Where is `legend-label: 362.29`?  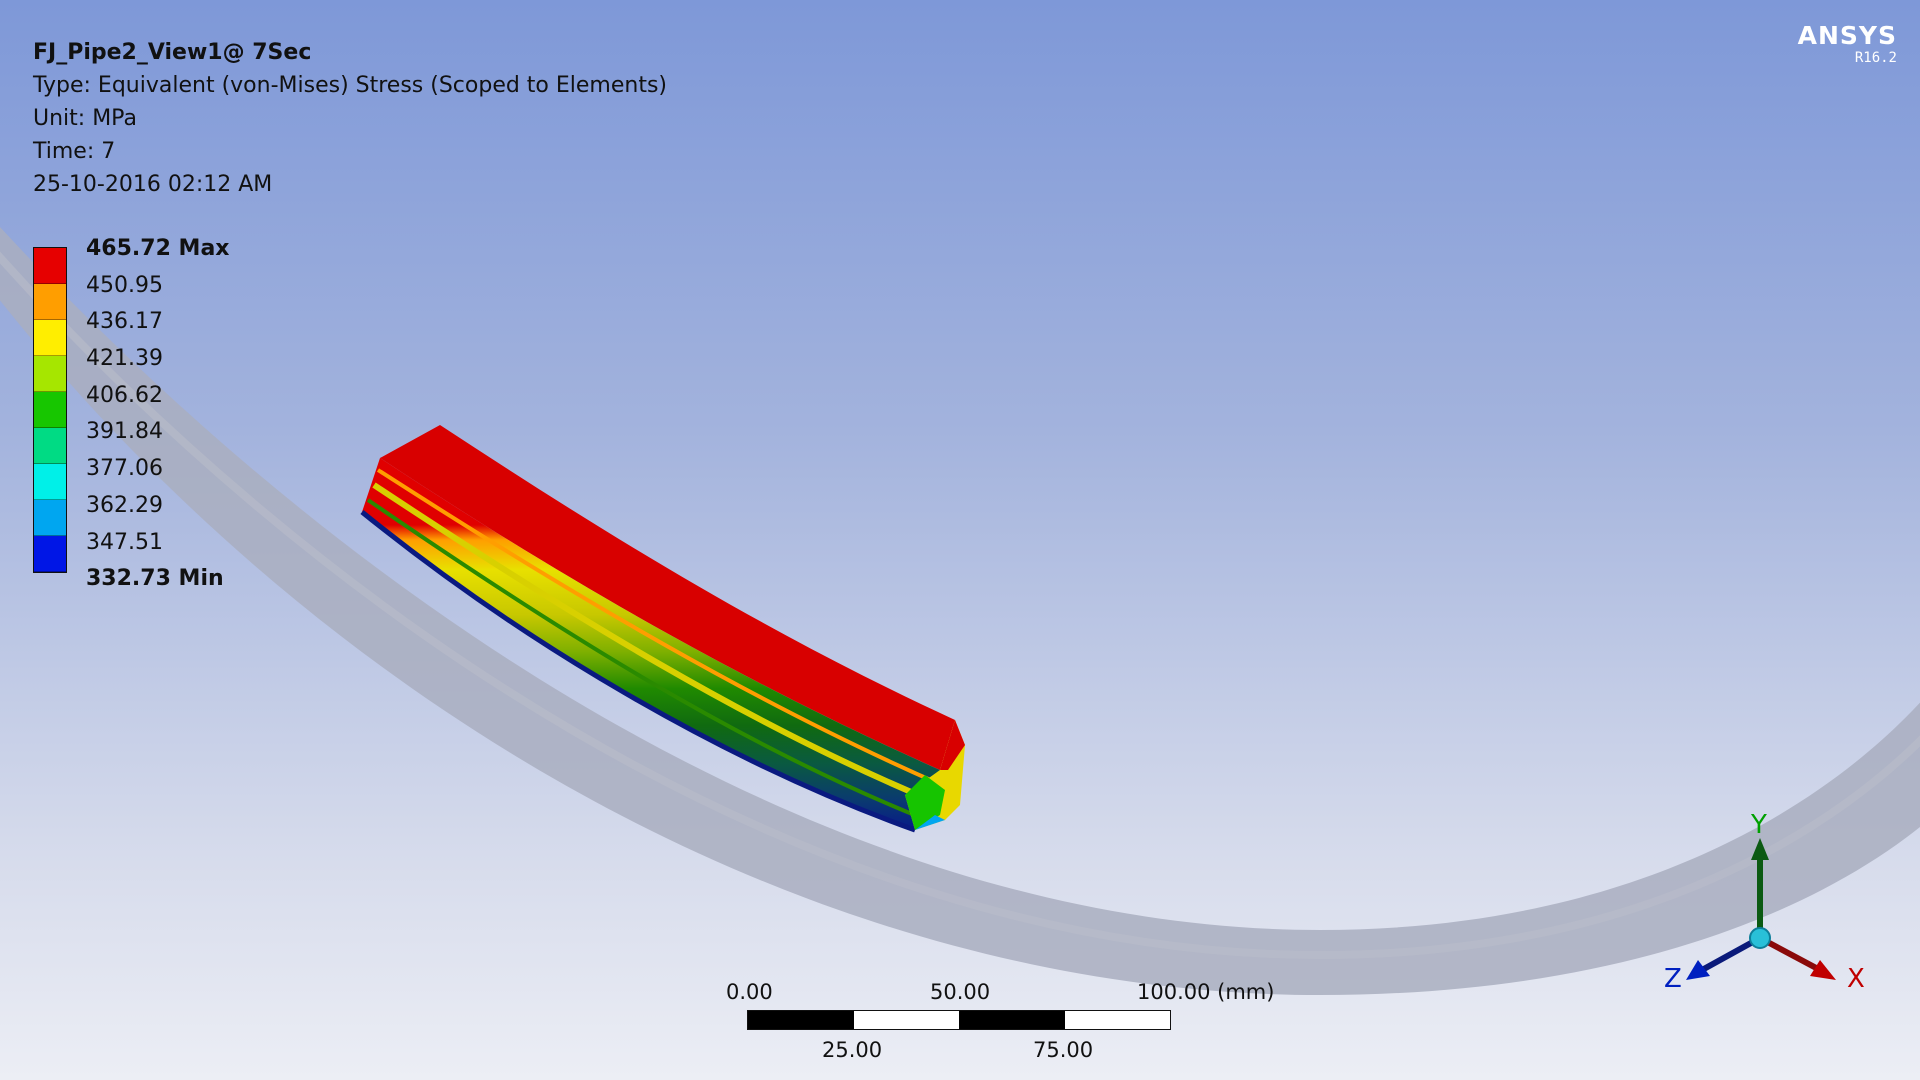
legend-label: 362.29 is located at coordinates (124, 505).